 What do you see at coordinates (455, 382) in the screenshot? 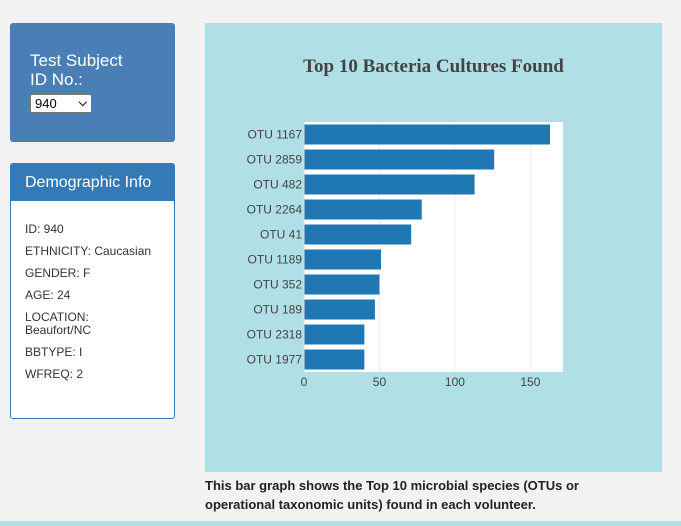
I see `x-tick-label: 100` at bounding box center [455, 382].